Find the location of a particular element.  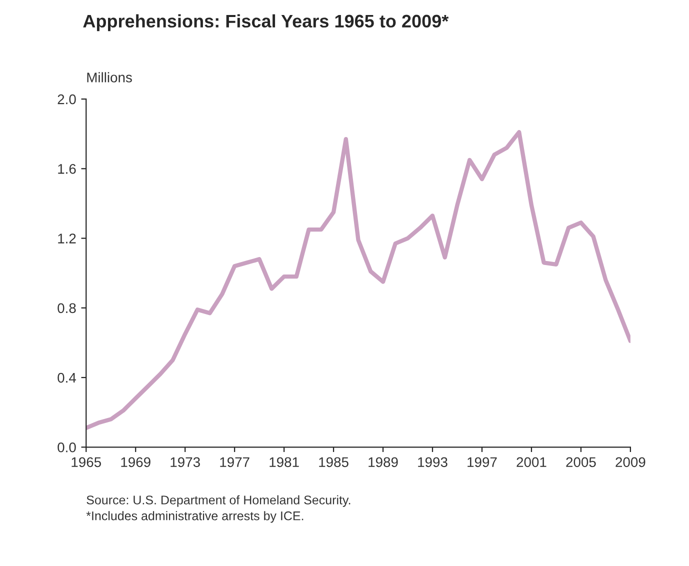

x-tick-label: 1981 is located at coordinates (284, 462).